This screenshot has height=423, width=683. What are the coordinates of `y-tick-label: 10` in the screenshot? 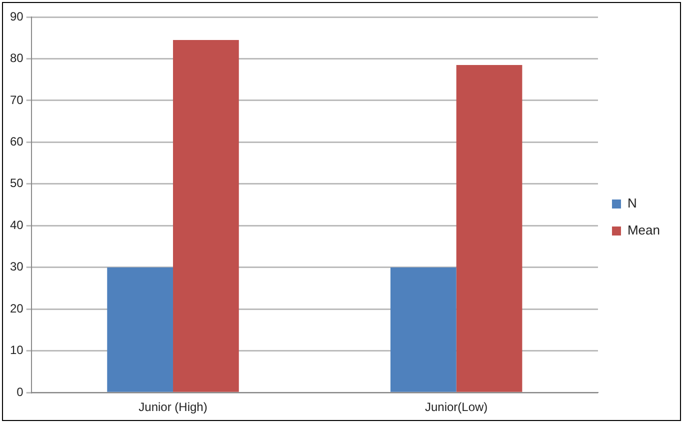 It's located at (17, 350).